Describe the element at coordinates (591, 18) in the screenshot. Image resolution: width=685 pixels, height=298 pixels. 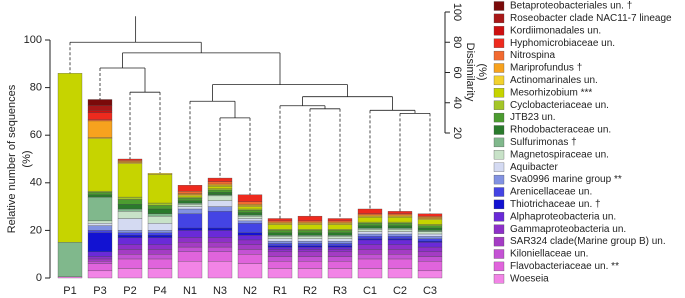
I see `legend-label: Roseobacter clade NAC11-7 lineage` at that location.